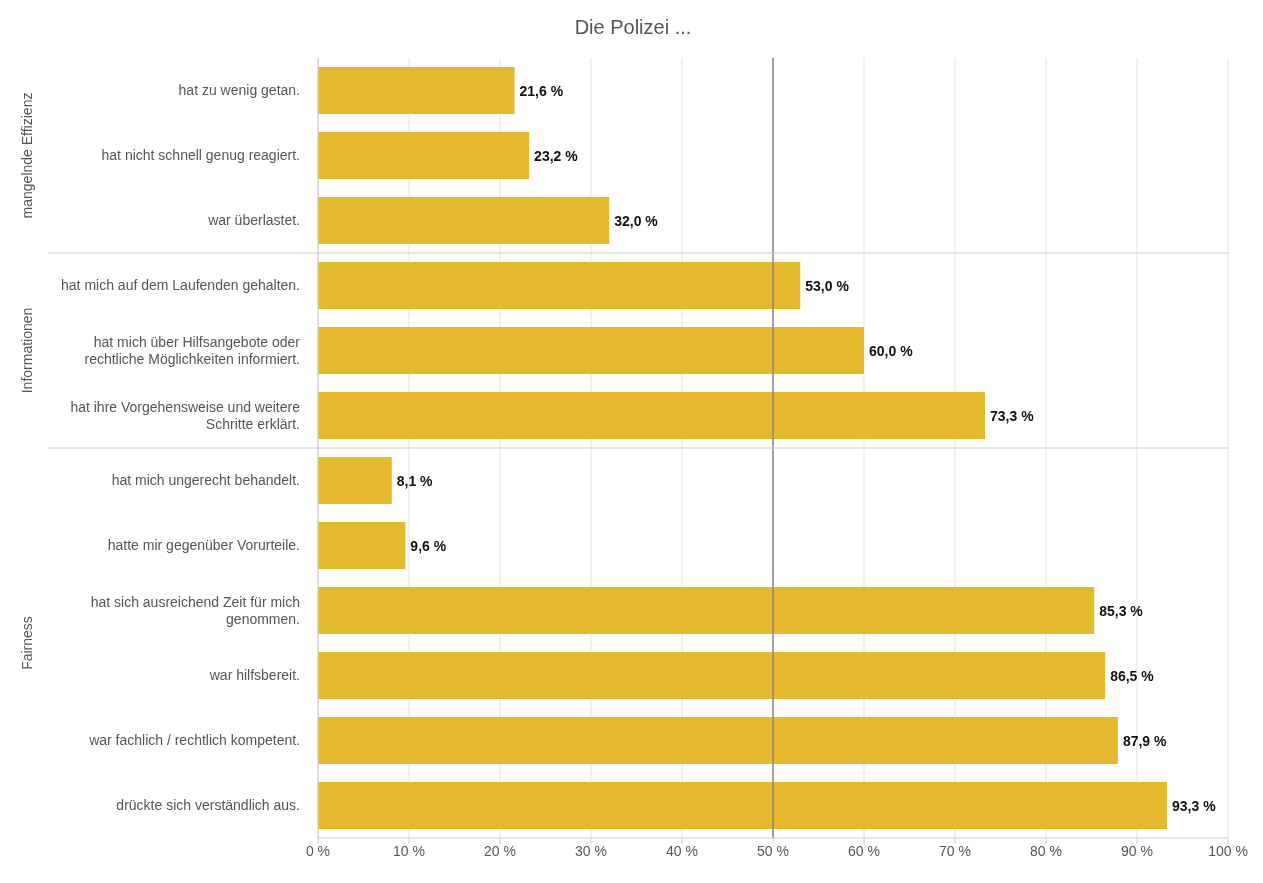 The image size is (1263, 883). What do you see at coordinates (27, 350) in the screenshot?
I see `text: Informationen` at bounding box center [27, 350].